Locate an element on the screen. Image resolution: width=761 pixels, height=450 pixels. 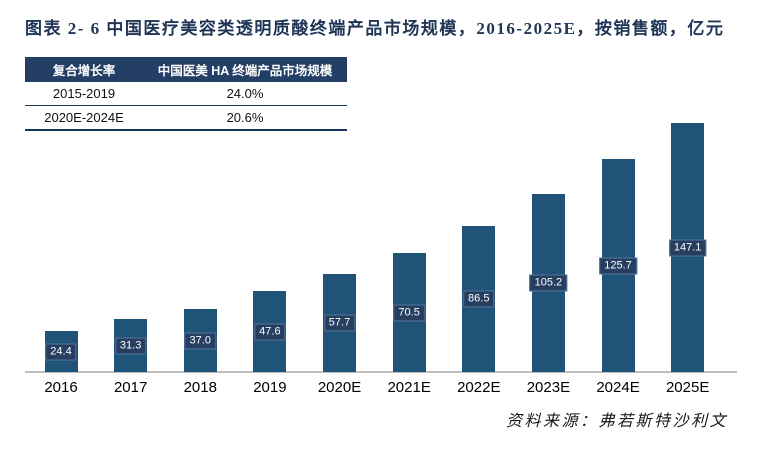
bar-value-label: 70.5 is located at coordinates (409, 312).